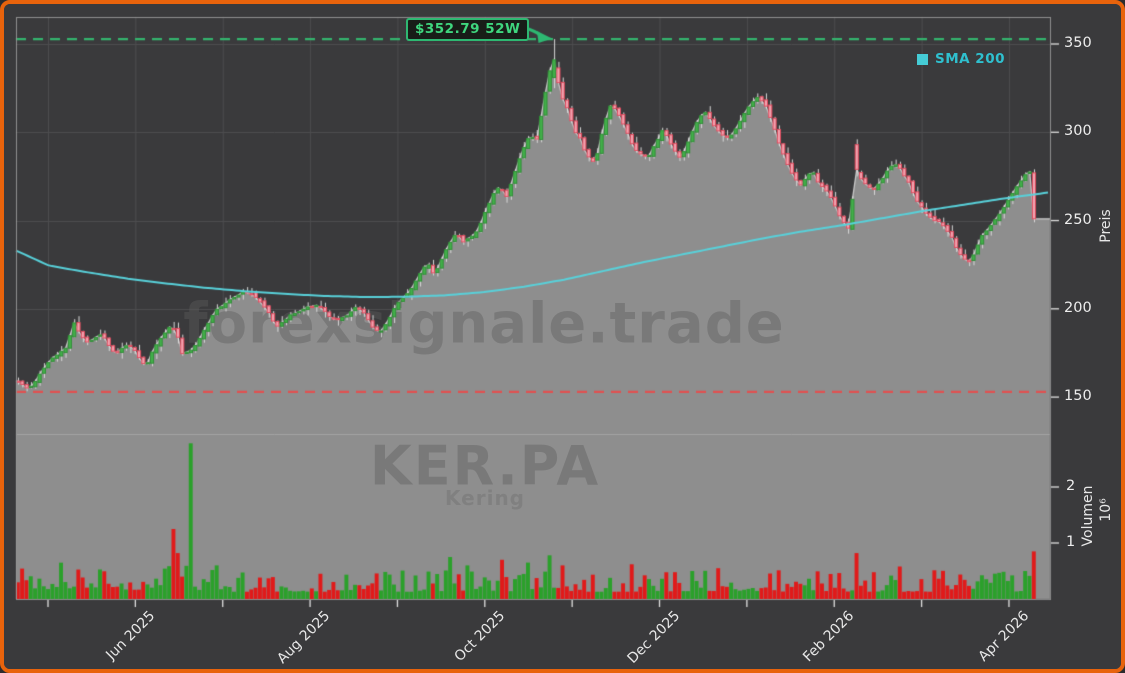  Describe the element at coordinates (922, 59) in the screenshot. I see `sma-legend-swatch-icon` at that location.